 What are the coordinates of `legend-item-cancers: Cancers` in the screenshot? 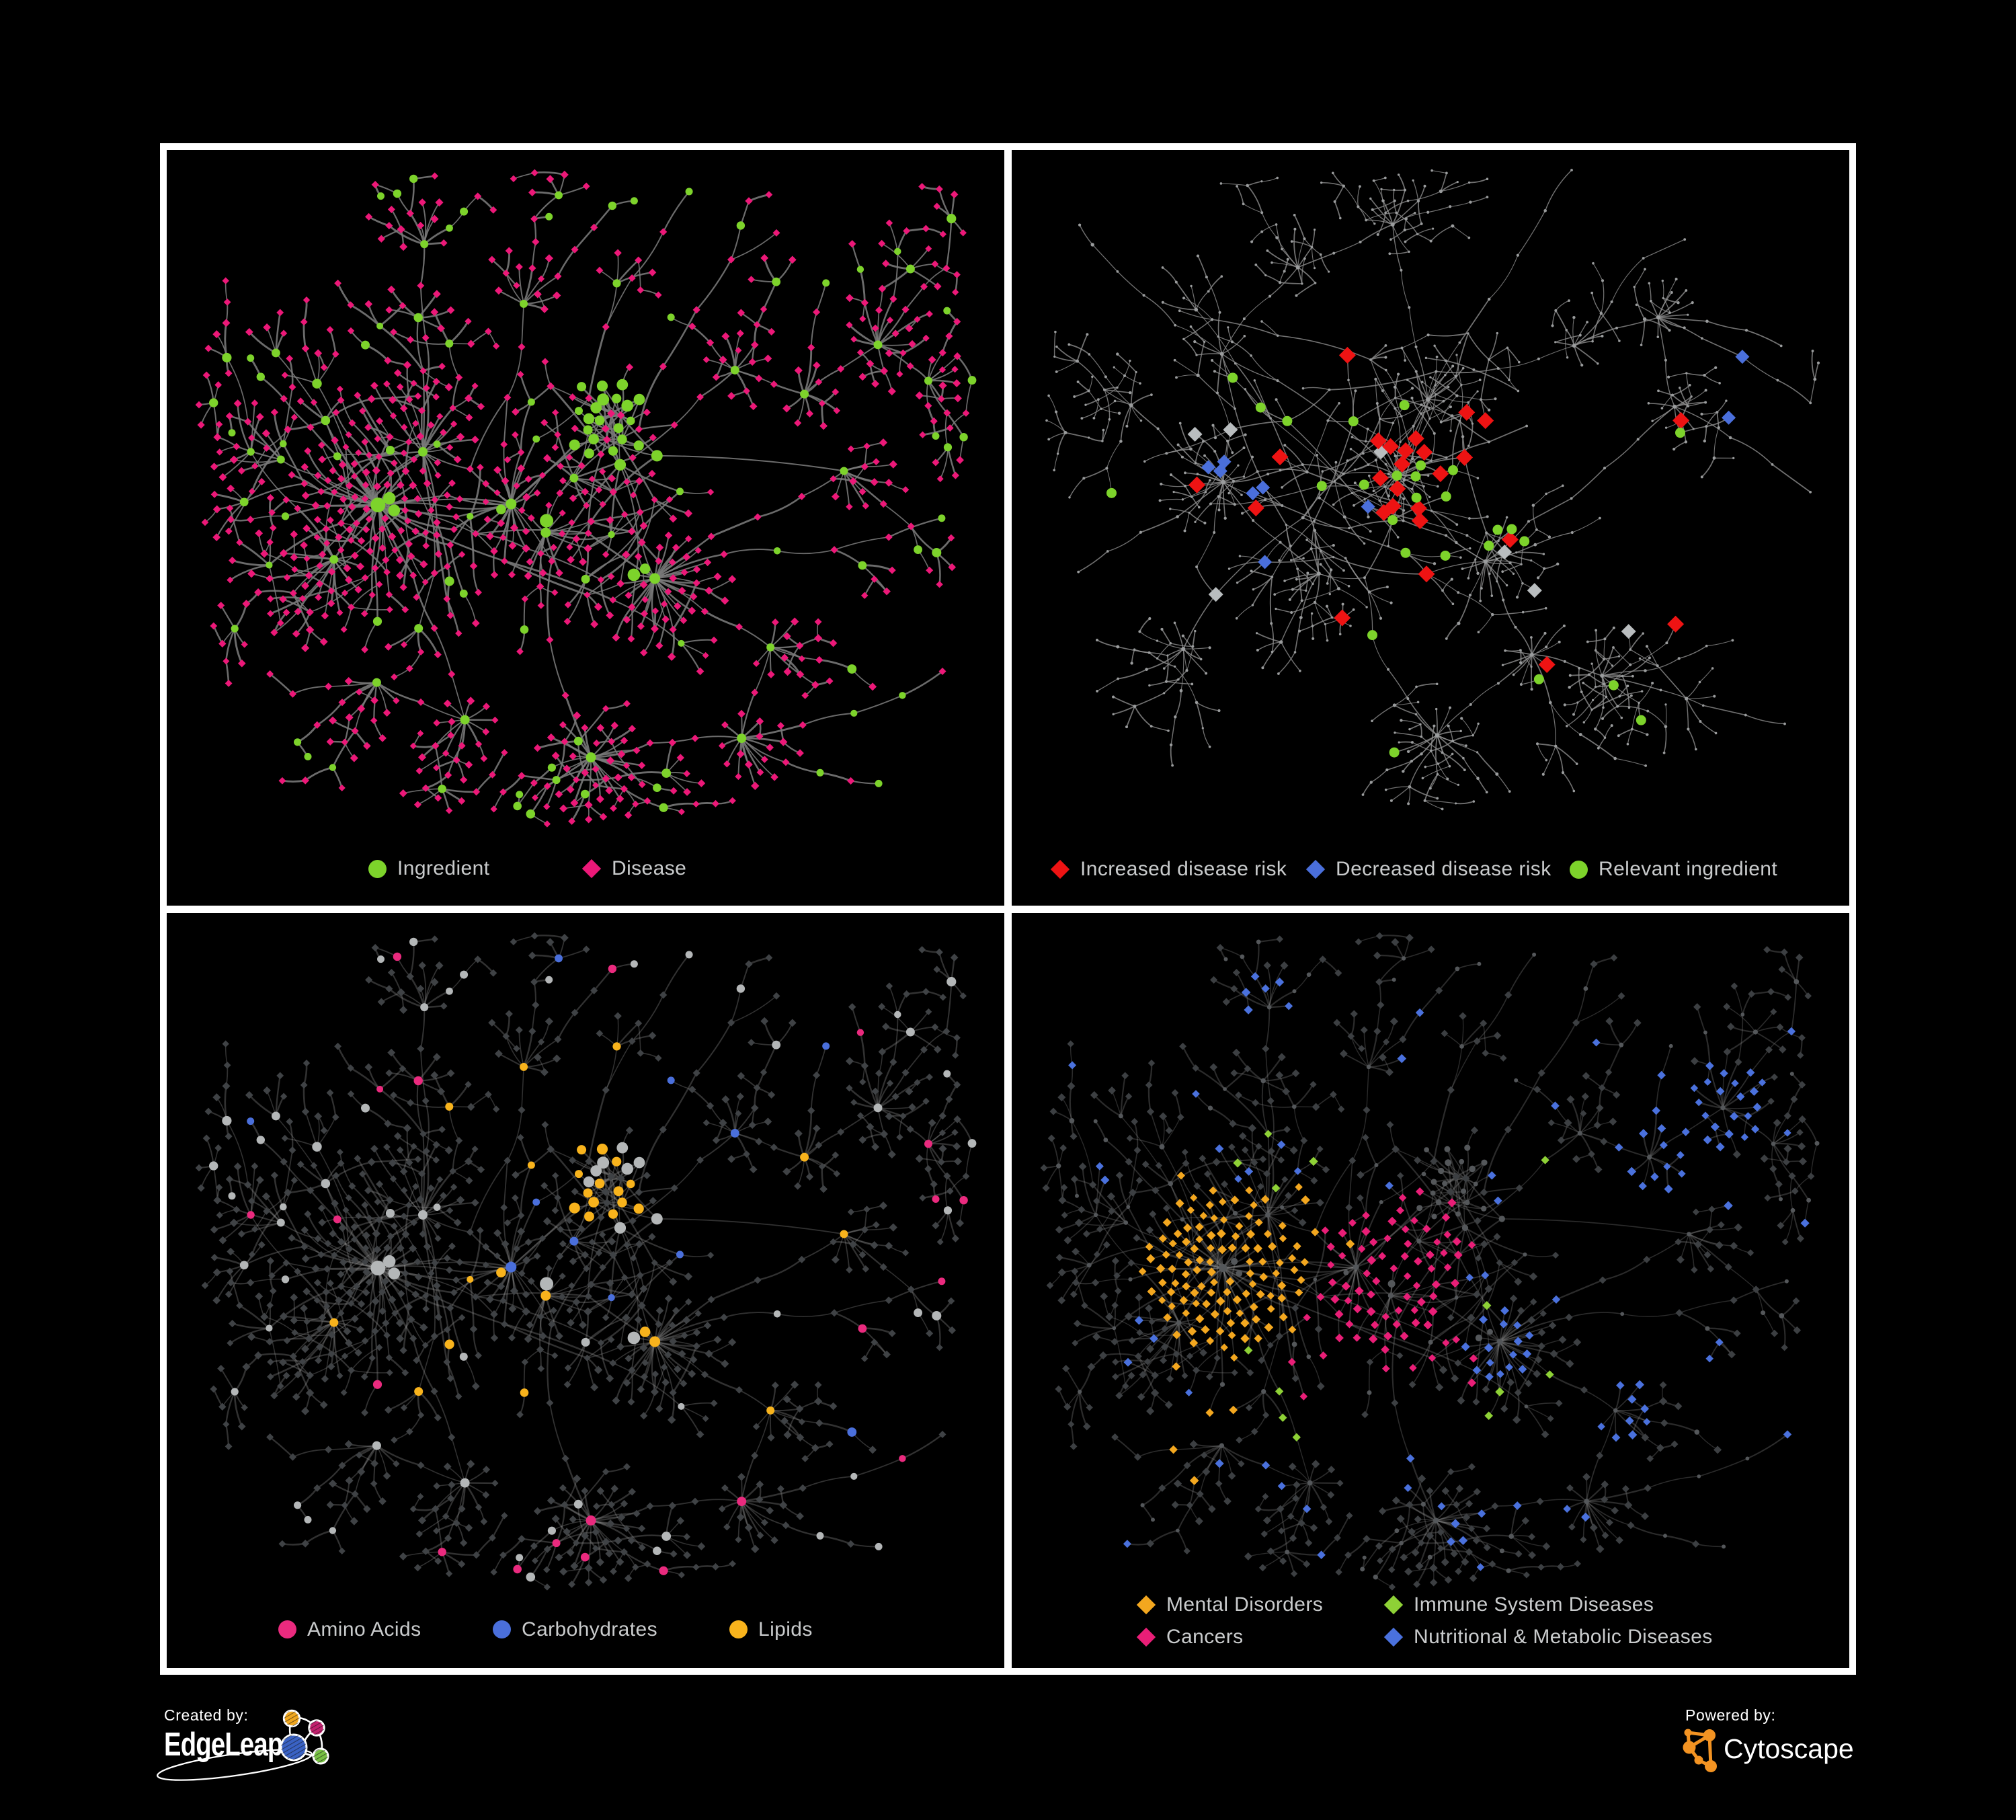 It's located at (1190, 1637).